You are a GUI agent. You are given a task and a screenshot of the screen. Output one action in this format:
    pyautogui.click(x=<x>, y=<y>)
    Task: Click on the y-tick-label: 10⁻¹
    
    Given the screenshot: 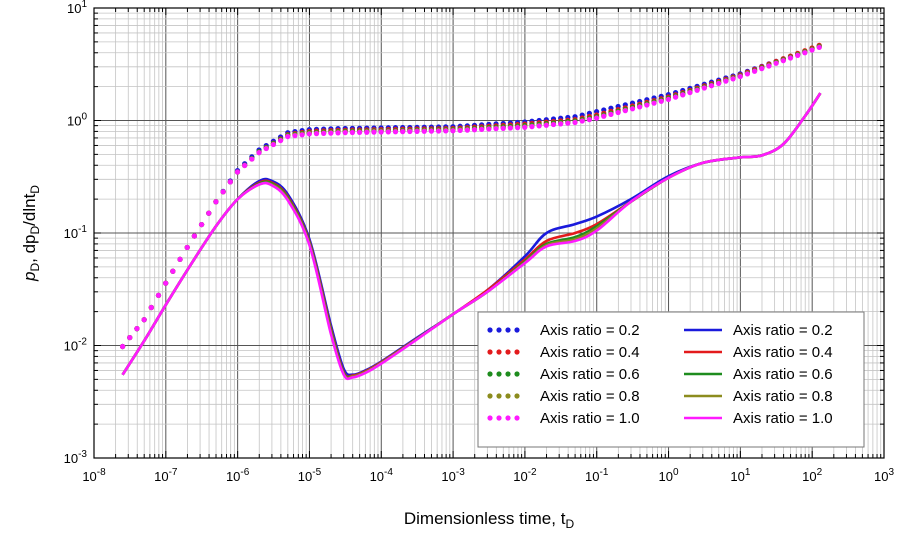 What is the action you would take?
    pyautogui.click(x=76, y=232)
    